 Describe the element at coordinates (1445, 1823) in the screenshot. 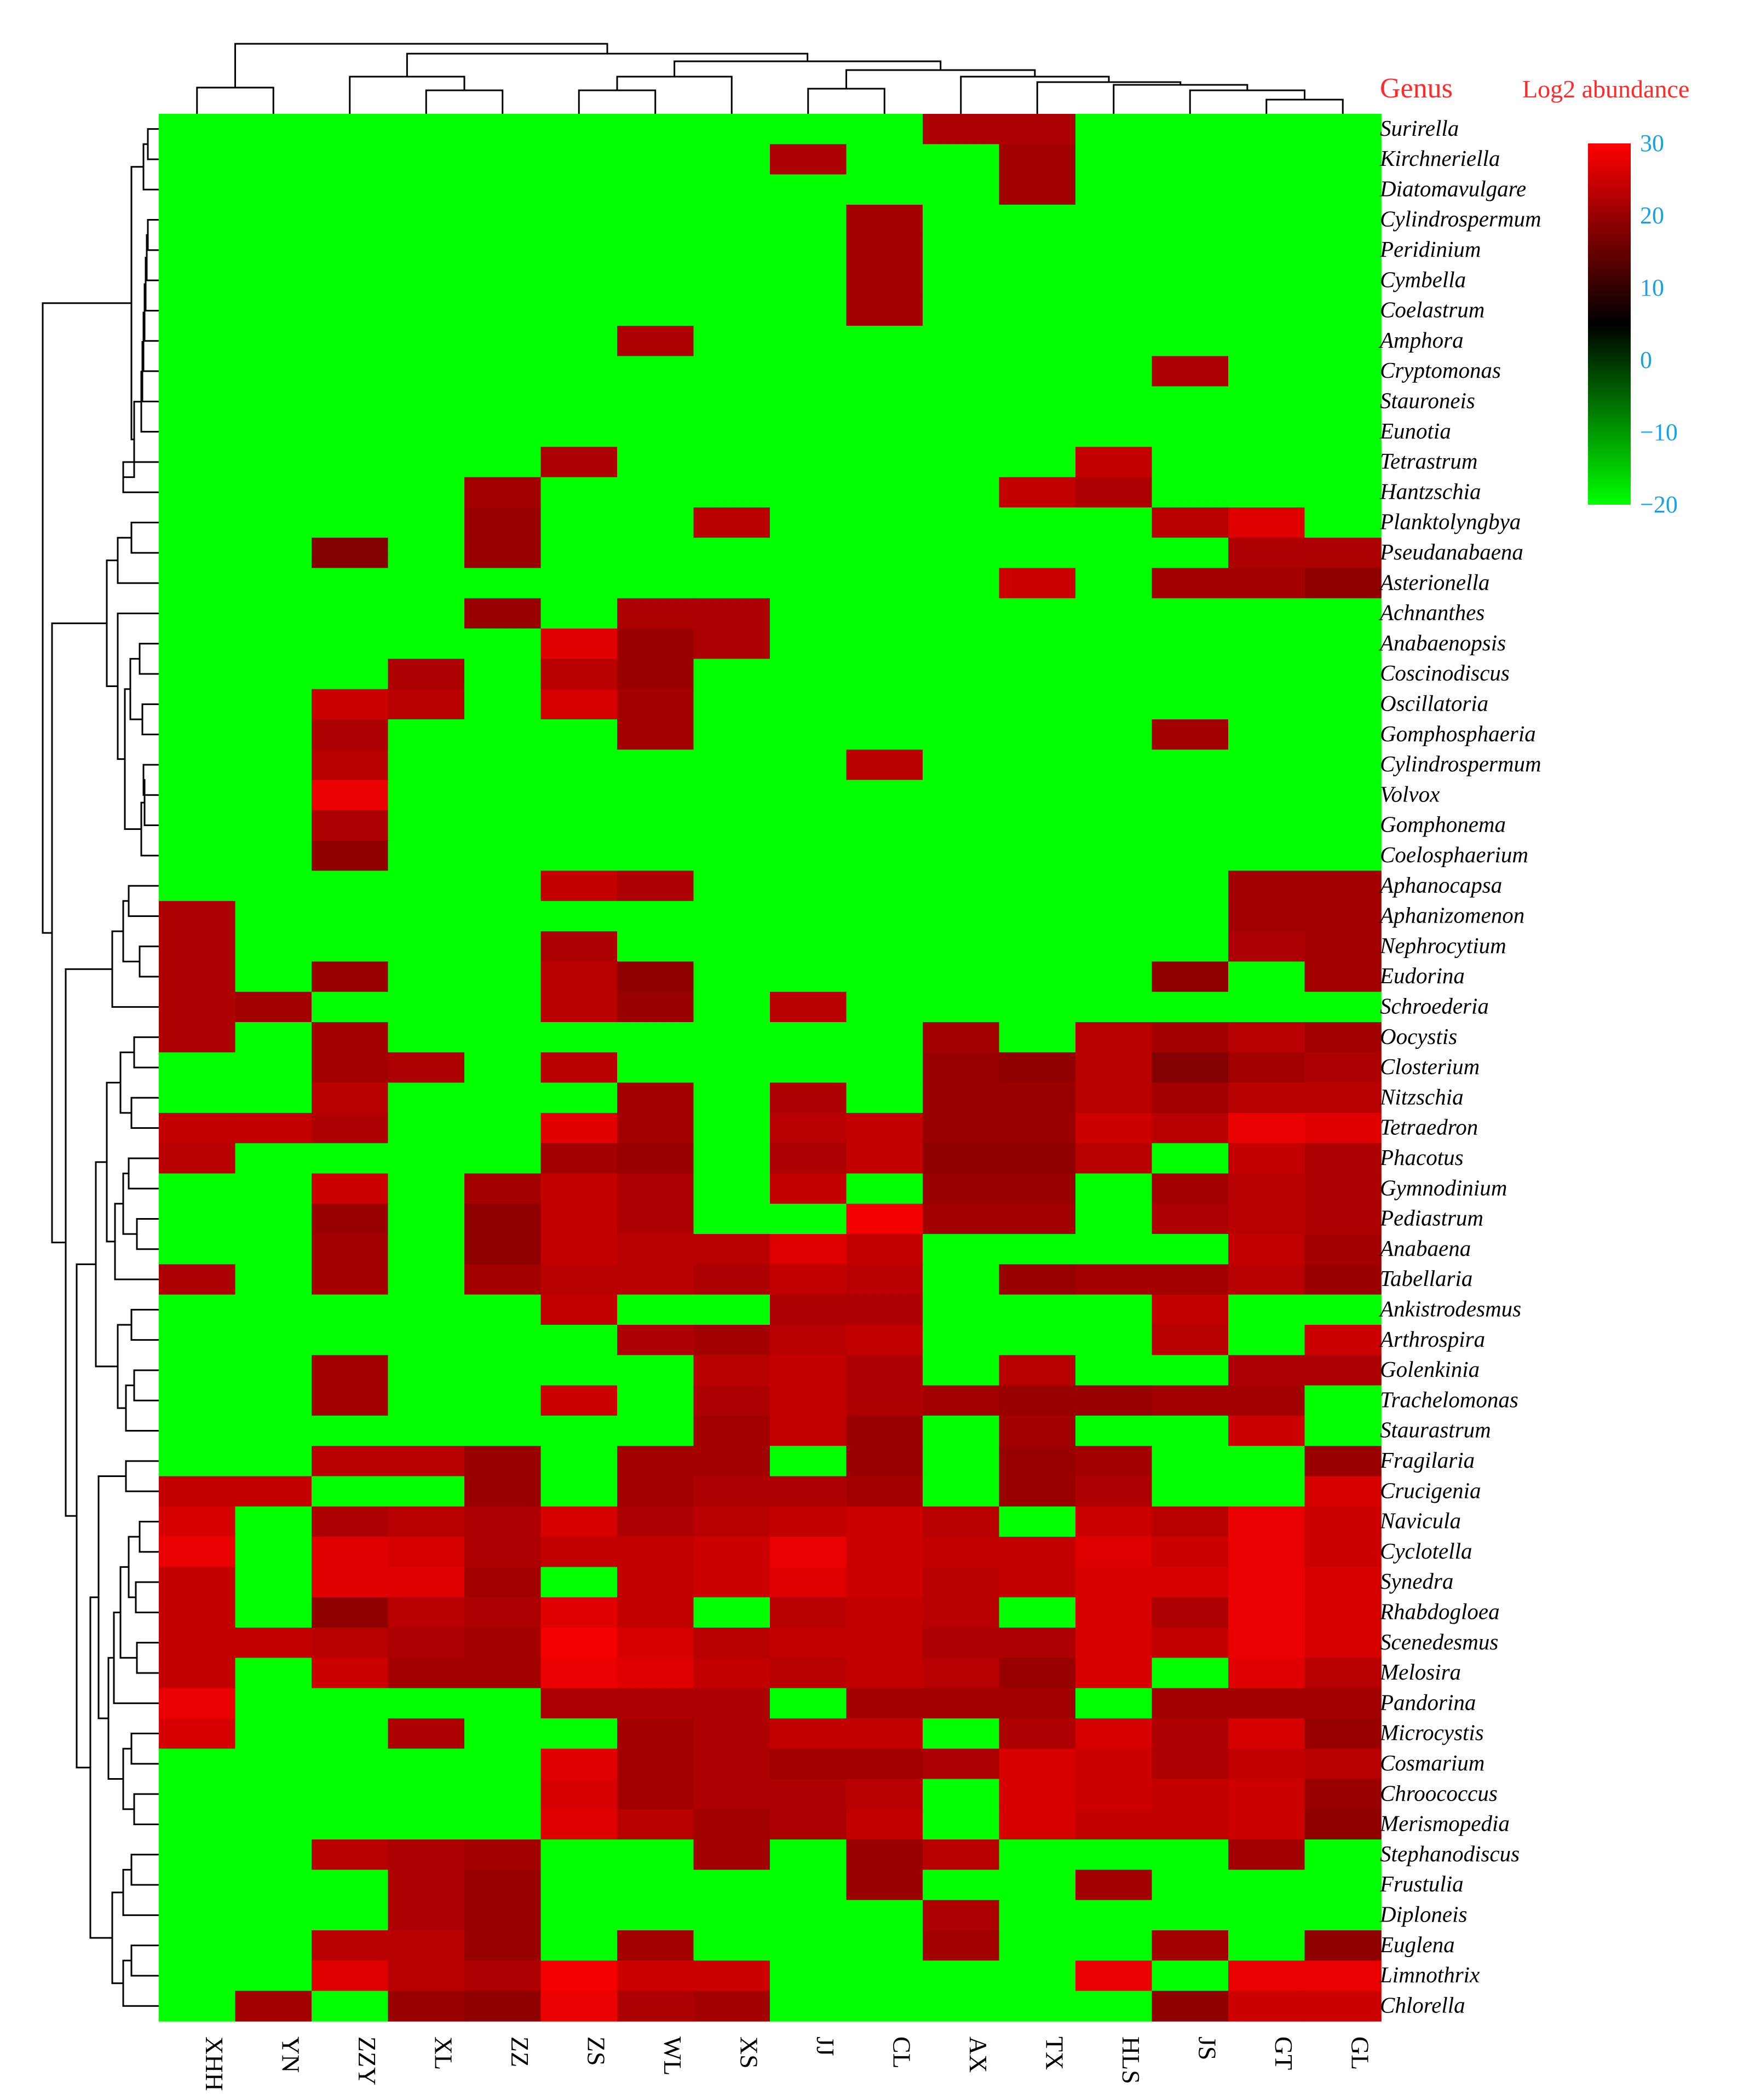

I see `row-label: Merismopedia` at that location.